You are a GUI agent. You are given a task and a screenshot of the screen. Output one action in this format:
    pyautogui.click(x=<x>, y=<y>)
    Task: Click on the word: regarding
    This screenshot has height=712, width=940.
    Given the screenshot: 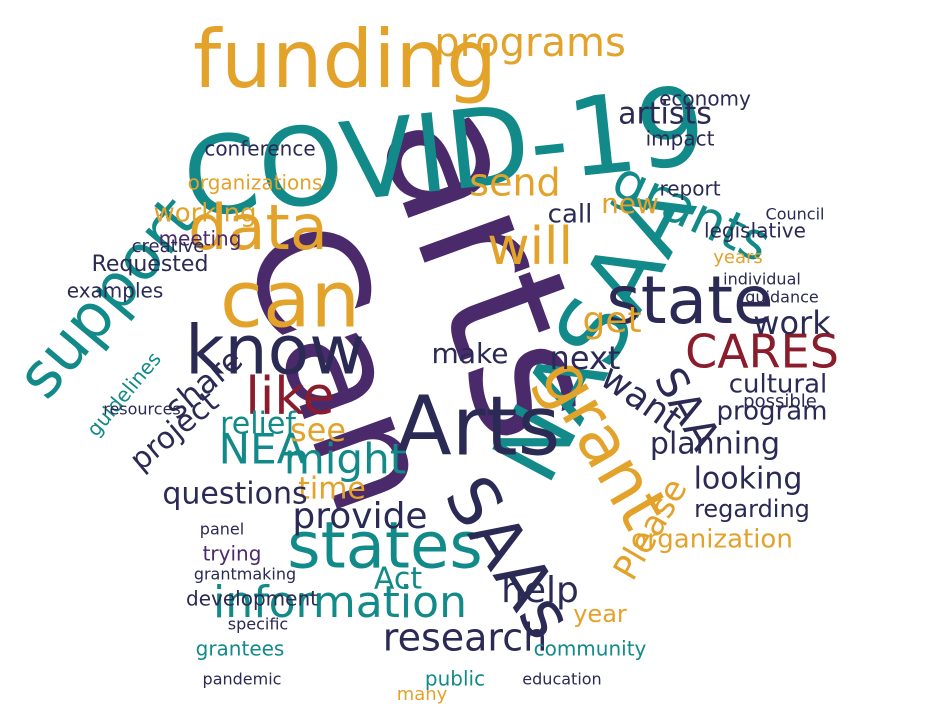 What is the action you would take?
    pyautogui.click(x=752, y=509)
    